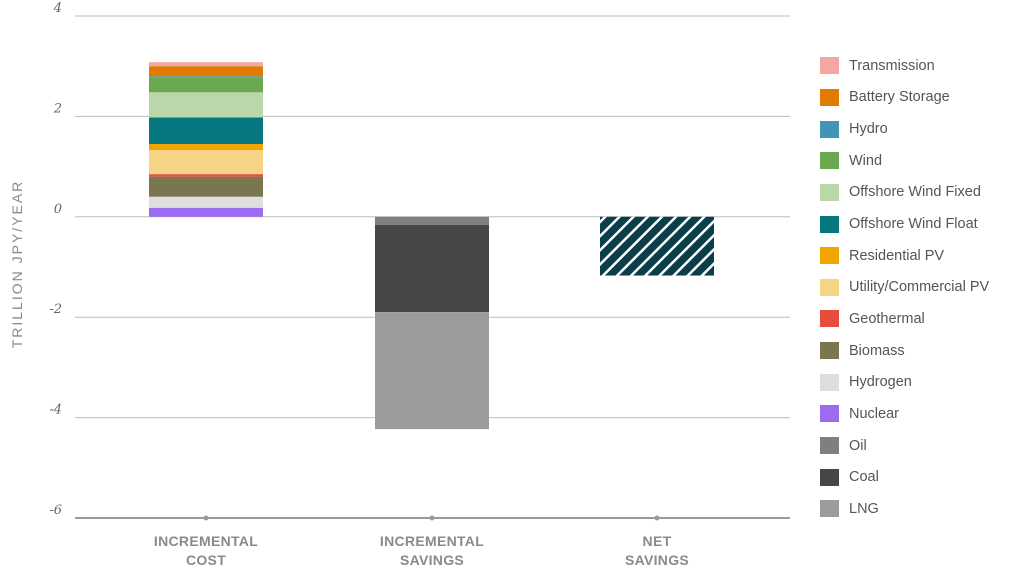 This screenshot has height=571, width=1029. I want to click on y-tick-label: 0, so click(58, 209).